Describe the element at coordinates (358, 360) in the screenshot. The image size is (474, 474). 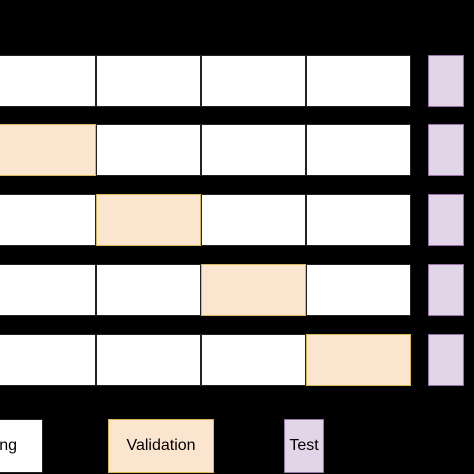
I see `fold-5-segment-4-validation` at that location.